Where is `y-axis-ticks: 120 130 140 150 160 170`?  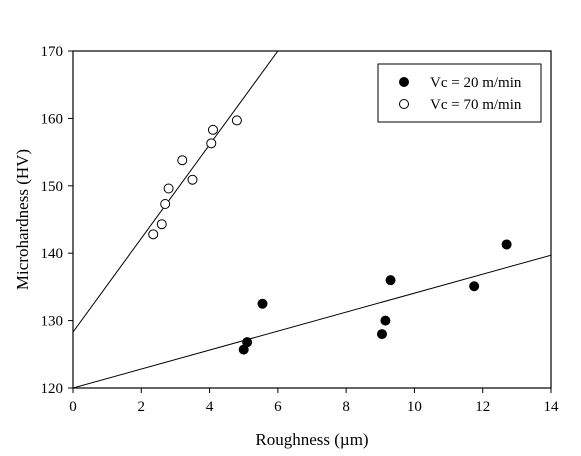 y-axis-ticks: 120 130 140 150 160 170 is located at coordinates (57, 220).